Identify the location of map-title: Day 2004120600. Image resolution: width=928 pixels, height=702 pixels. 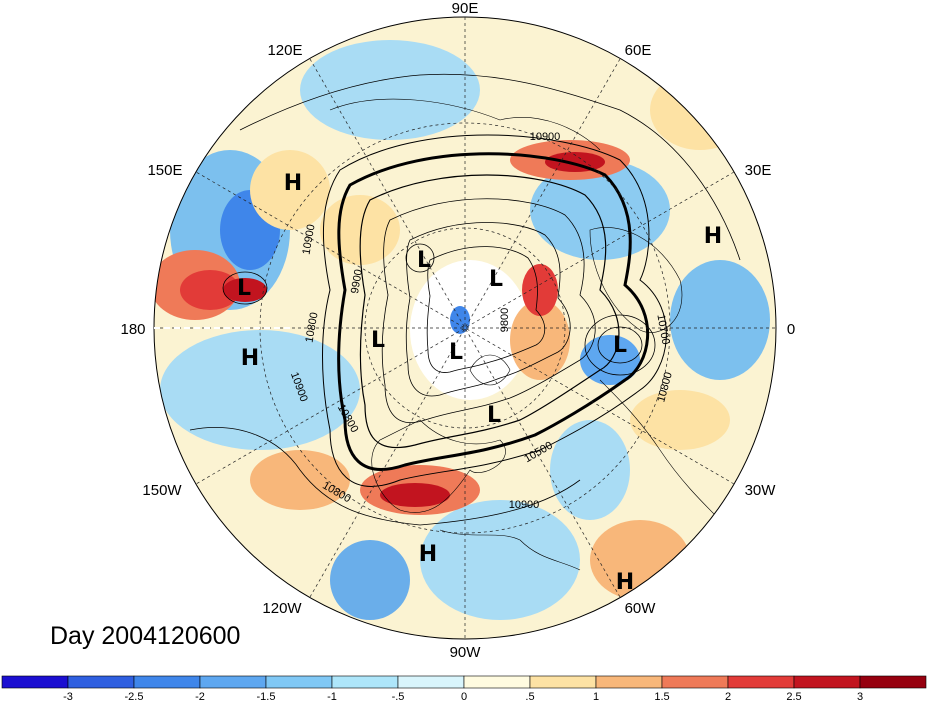
(145, 636).